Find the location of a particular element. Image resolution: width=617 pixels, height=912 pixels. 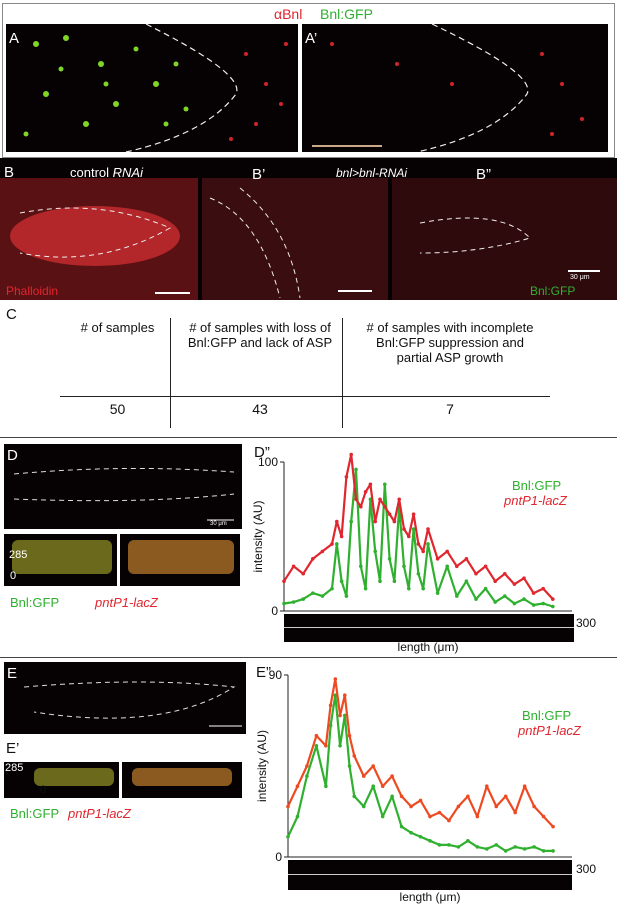

image-panel-a-prime: A’ is located at coordinates (455, 88).